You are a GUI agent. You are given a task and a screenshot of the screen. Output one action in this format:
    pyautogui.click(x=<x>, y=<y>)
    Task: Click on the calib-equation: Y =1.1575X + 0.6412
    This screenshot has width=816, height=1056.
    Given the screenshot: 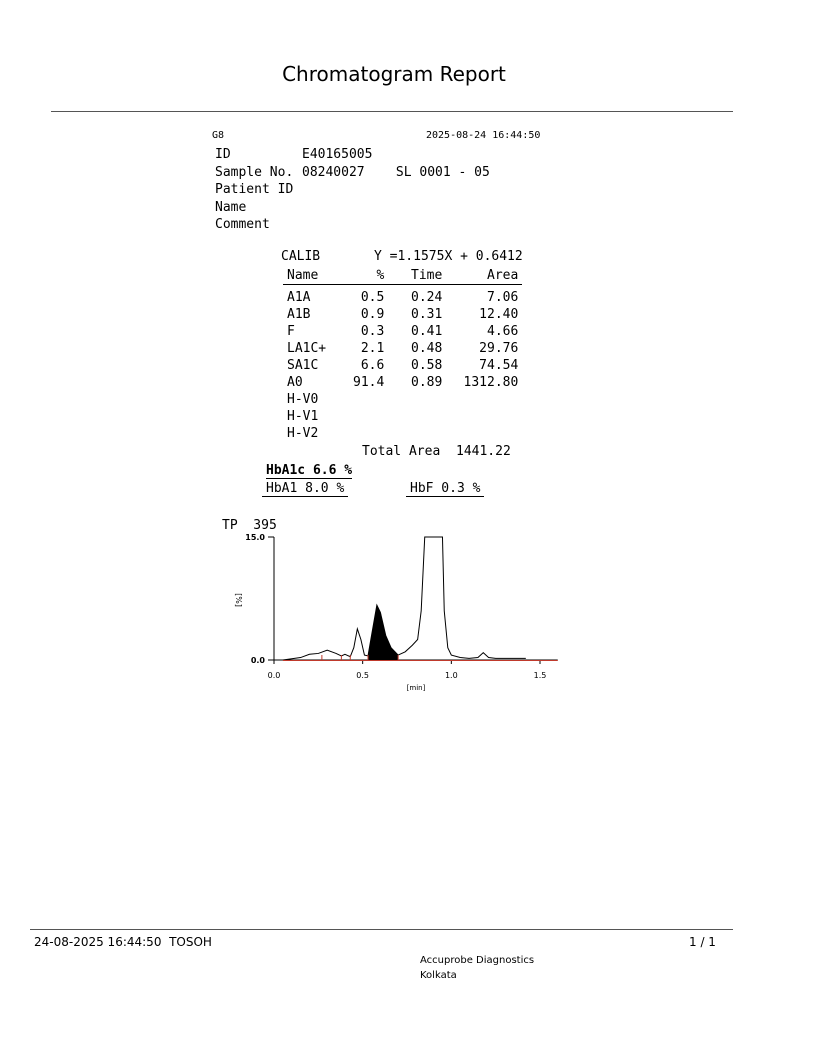 What is the action you would take?
    pyautogui.click(x=448, y=256)
    